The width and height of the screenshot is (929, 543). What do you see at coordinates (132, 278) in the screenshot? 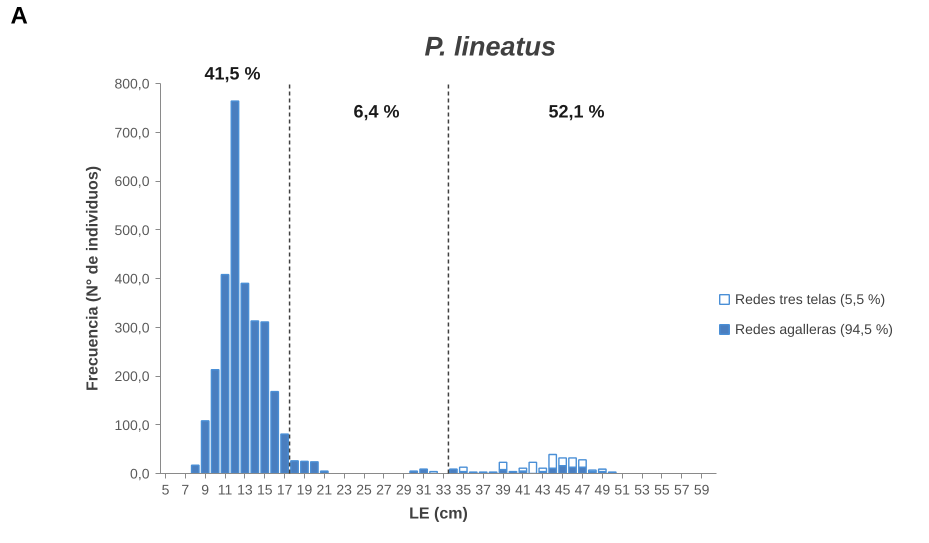
I see `y-tick-label: 400,0` at bounding box center [132, 278].